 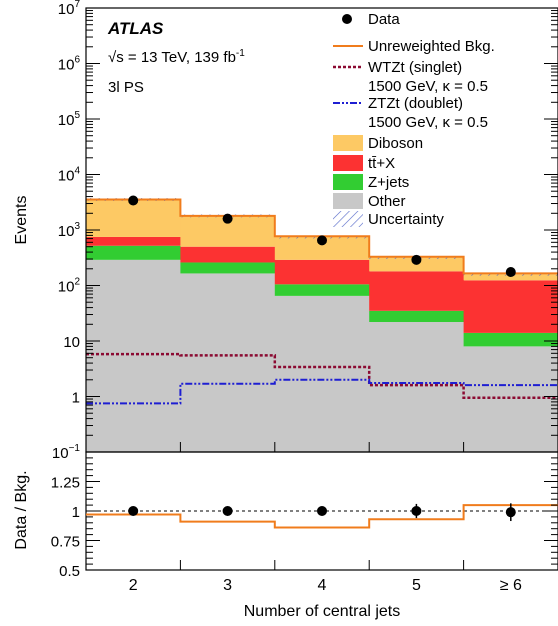 What do you see at coordinates (322, 585) in the screenshot?
I see `x-tick-label: 4` at bounding box center [322, 585].